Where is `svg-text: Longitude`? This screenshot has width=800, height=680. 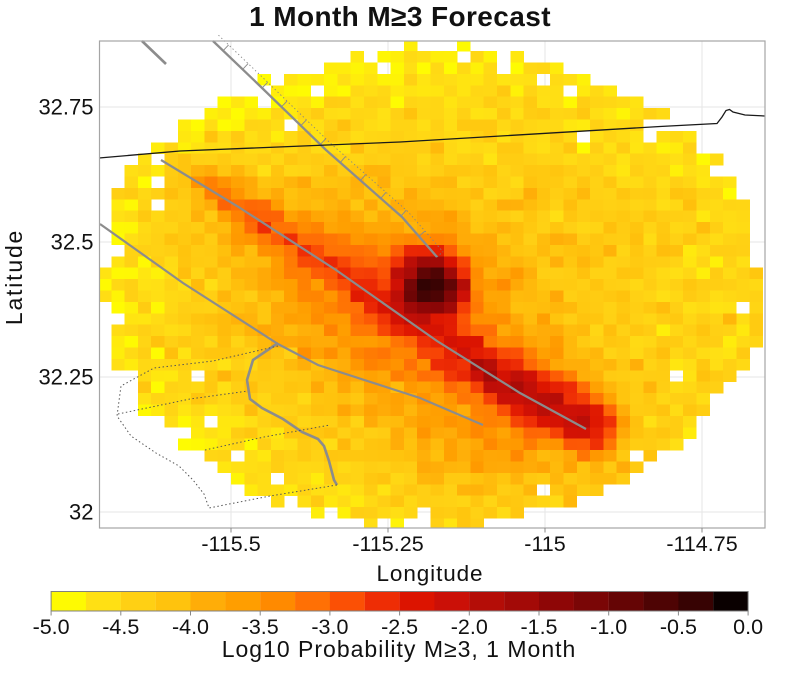 svg-text: Longitude is located at coordinates (430, 573).